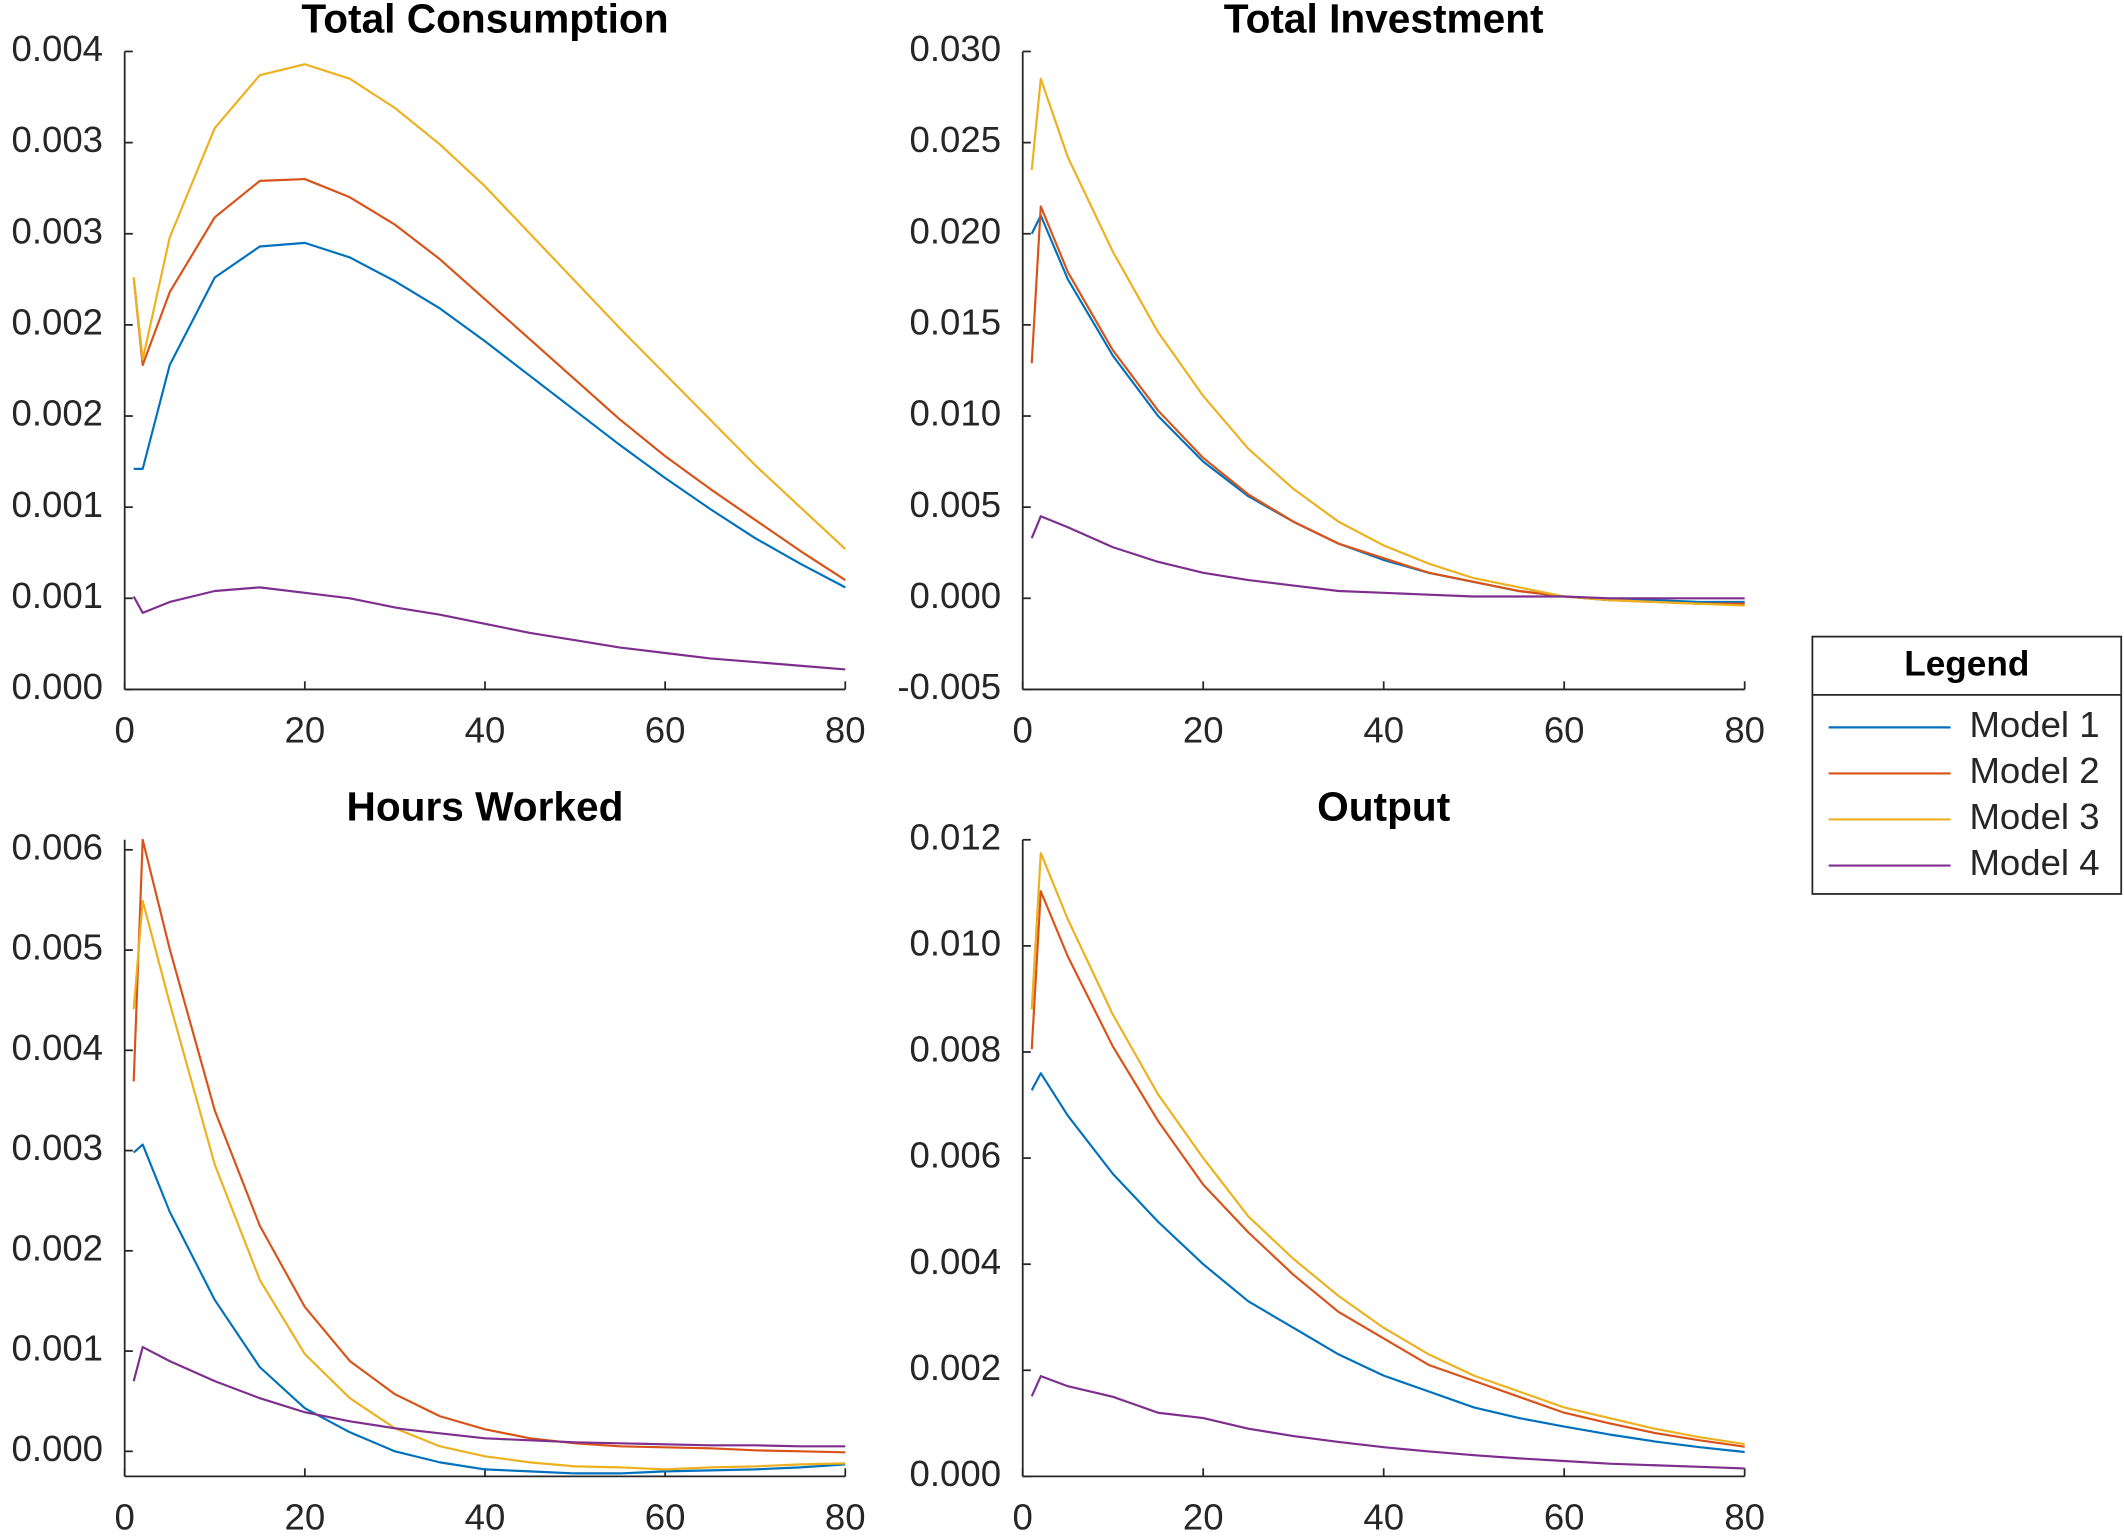 This screenshot has height=1536, width=2124. I want to click on y-tick-label: 0.025, so click(956, 139).